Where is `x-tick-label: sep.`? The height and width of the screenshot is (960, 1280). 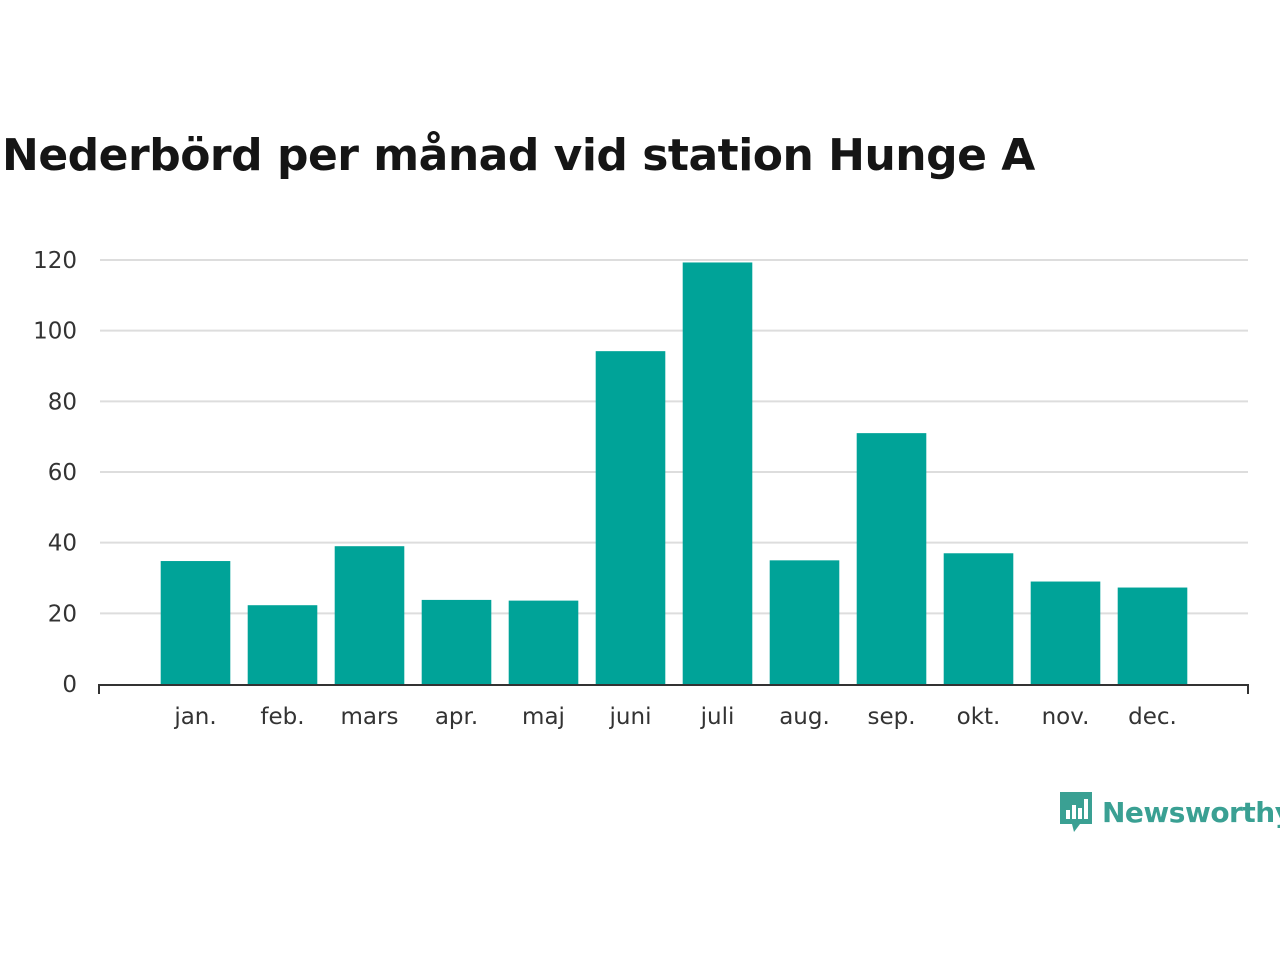
x-tick-label: sep. is located at coordinates (891, 717).